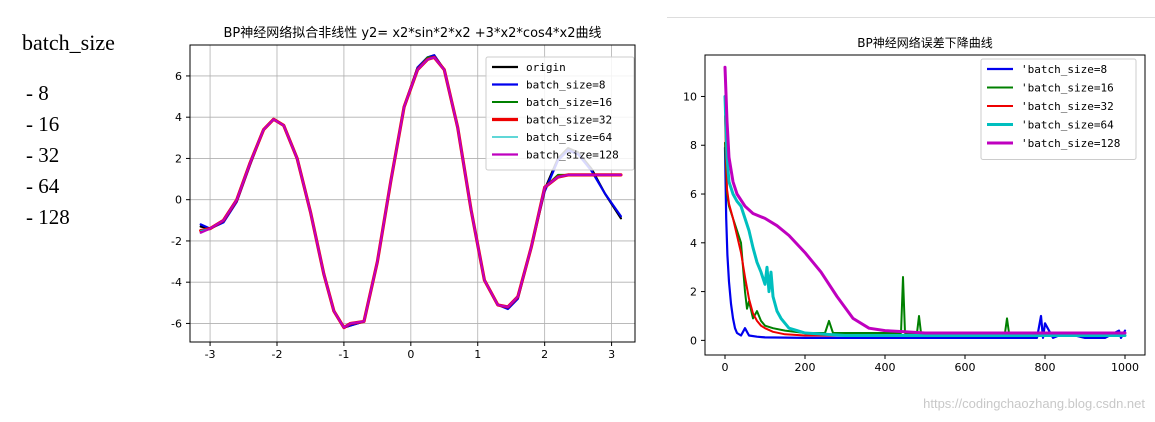 This screenshot has height=422, width=1155. Describe the element at coordinates (48, 217) in the screenshot. I see `batch-size-item-128: - 128` at that location.